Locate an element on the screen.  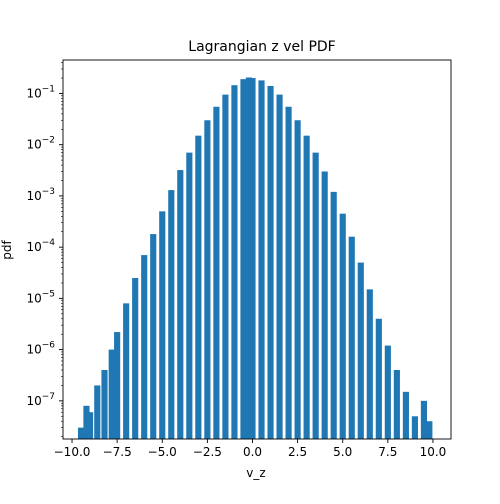
x-axis-ticks: −10.0 −7.5 −5.0 −2.5 0.0 2.5 5.0 7.5 10.0 is located at coordinates (250, 449).